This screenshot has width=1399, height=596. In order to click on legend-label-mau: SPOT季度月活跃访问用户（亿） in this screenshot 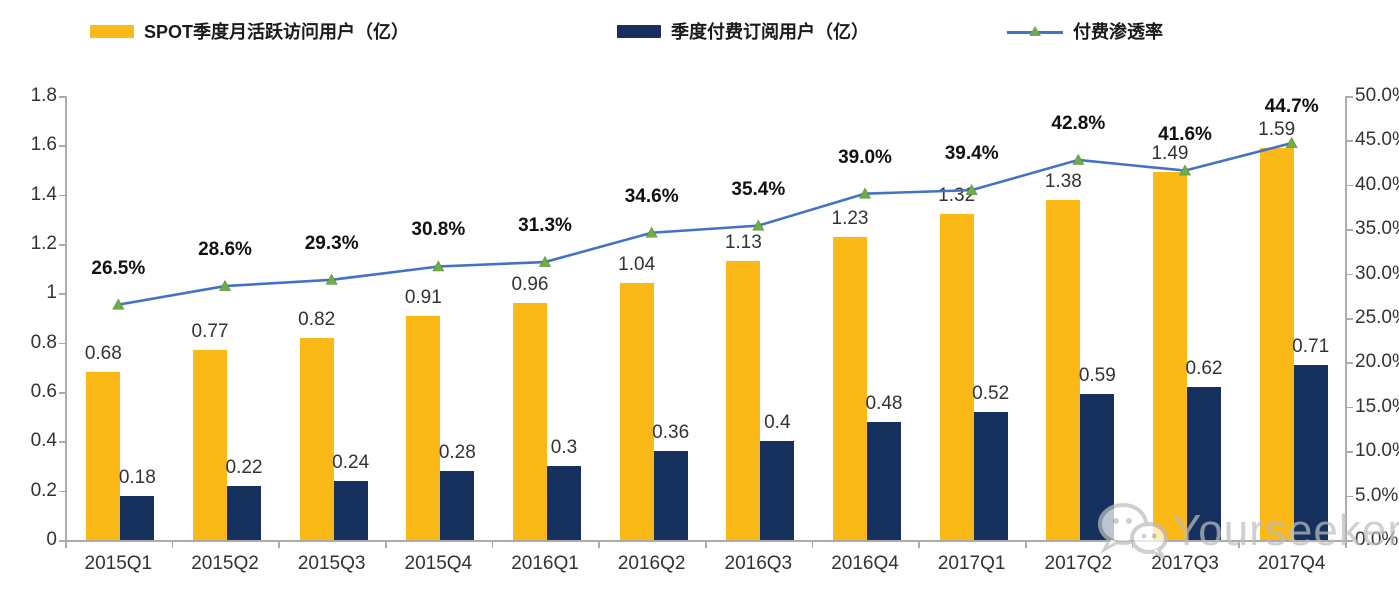, I will do `click(277, 32)`.